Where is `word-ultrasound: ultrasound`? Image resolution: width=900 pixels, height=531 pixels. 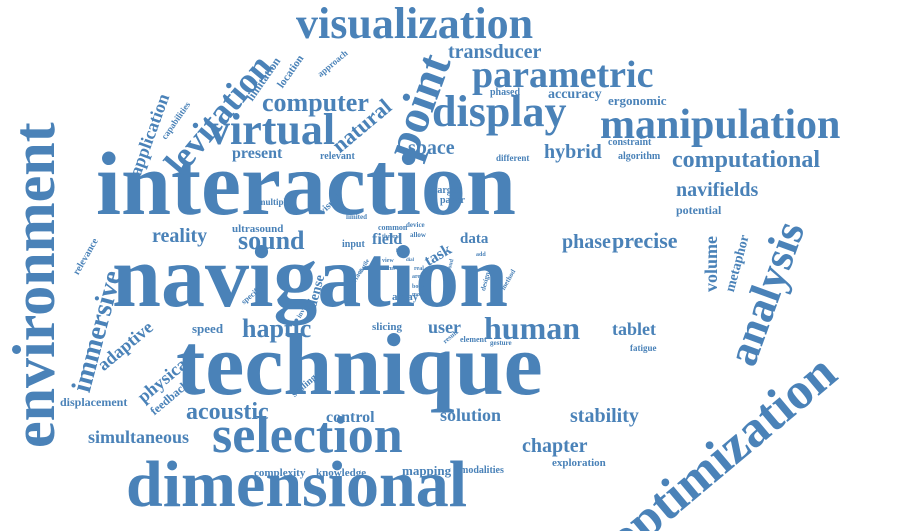 word-ultrasound: ultrasound is located at coordinates (258, 229).